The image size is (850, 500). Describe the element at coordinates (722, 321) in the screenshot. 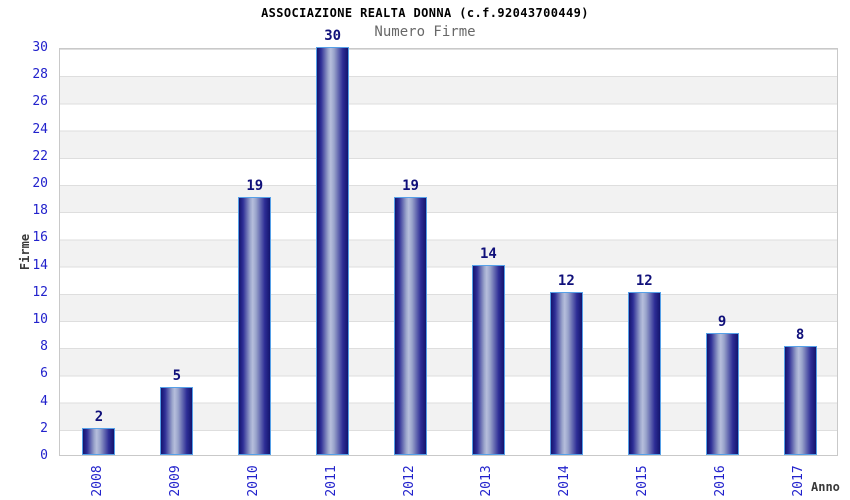

I see `bar-value-label: 9` at that location.